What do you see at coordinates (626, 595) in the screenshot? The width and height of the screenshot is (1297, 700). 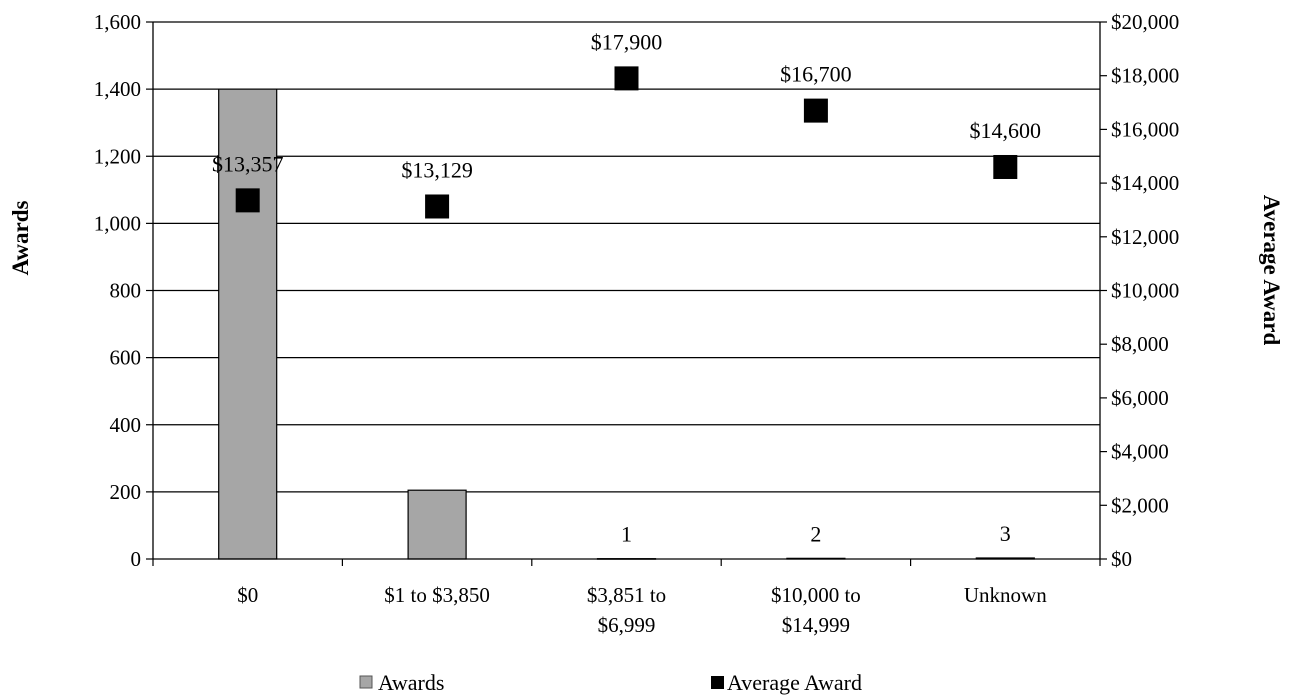 I see `category-label-2-line-0: $3,851 to` at bounding box center [626, 595].